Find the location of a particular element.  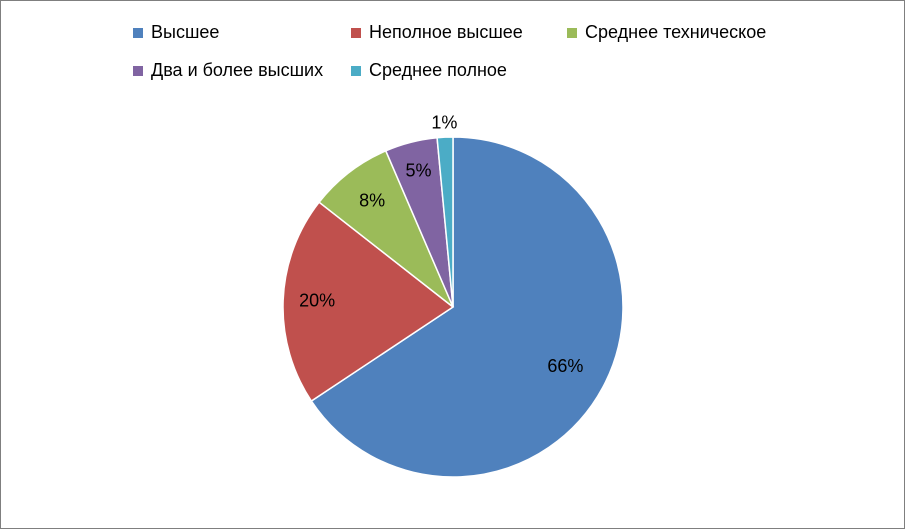

legend-item-vysshee: Высшее is located at coordinates (176, 32).